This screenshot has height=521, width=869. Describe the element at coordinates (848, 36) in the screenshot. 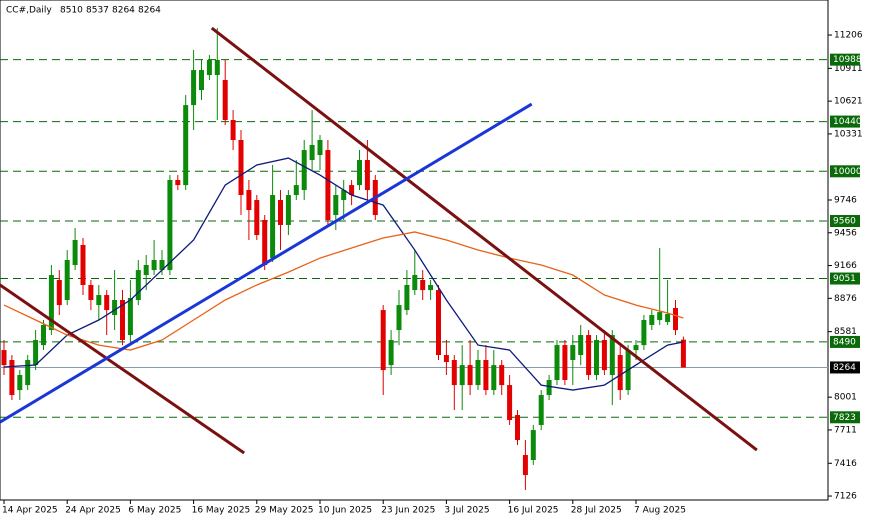

I see `y-tick-label: 11206` at that location.